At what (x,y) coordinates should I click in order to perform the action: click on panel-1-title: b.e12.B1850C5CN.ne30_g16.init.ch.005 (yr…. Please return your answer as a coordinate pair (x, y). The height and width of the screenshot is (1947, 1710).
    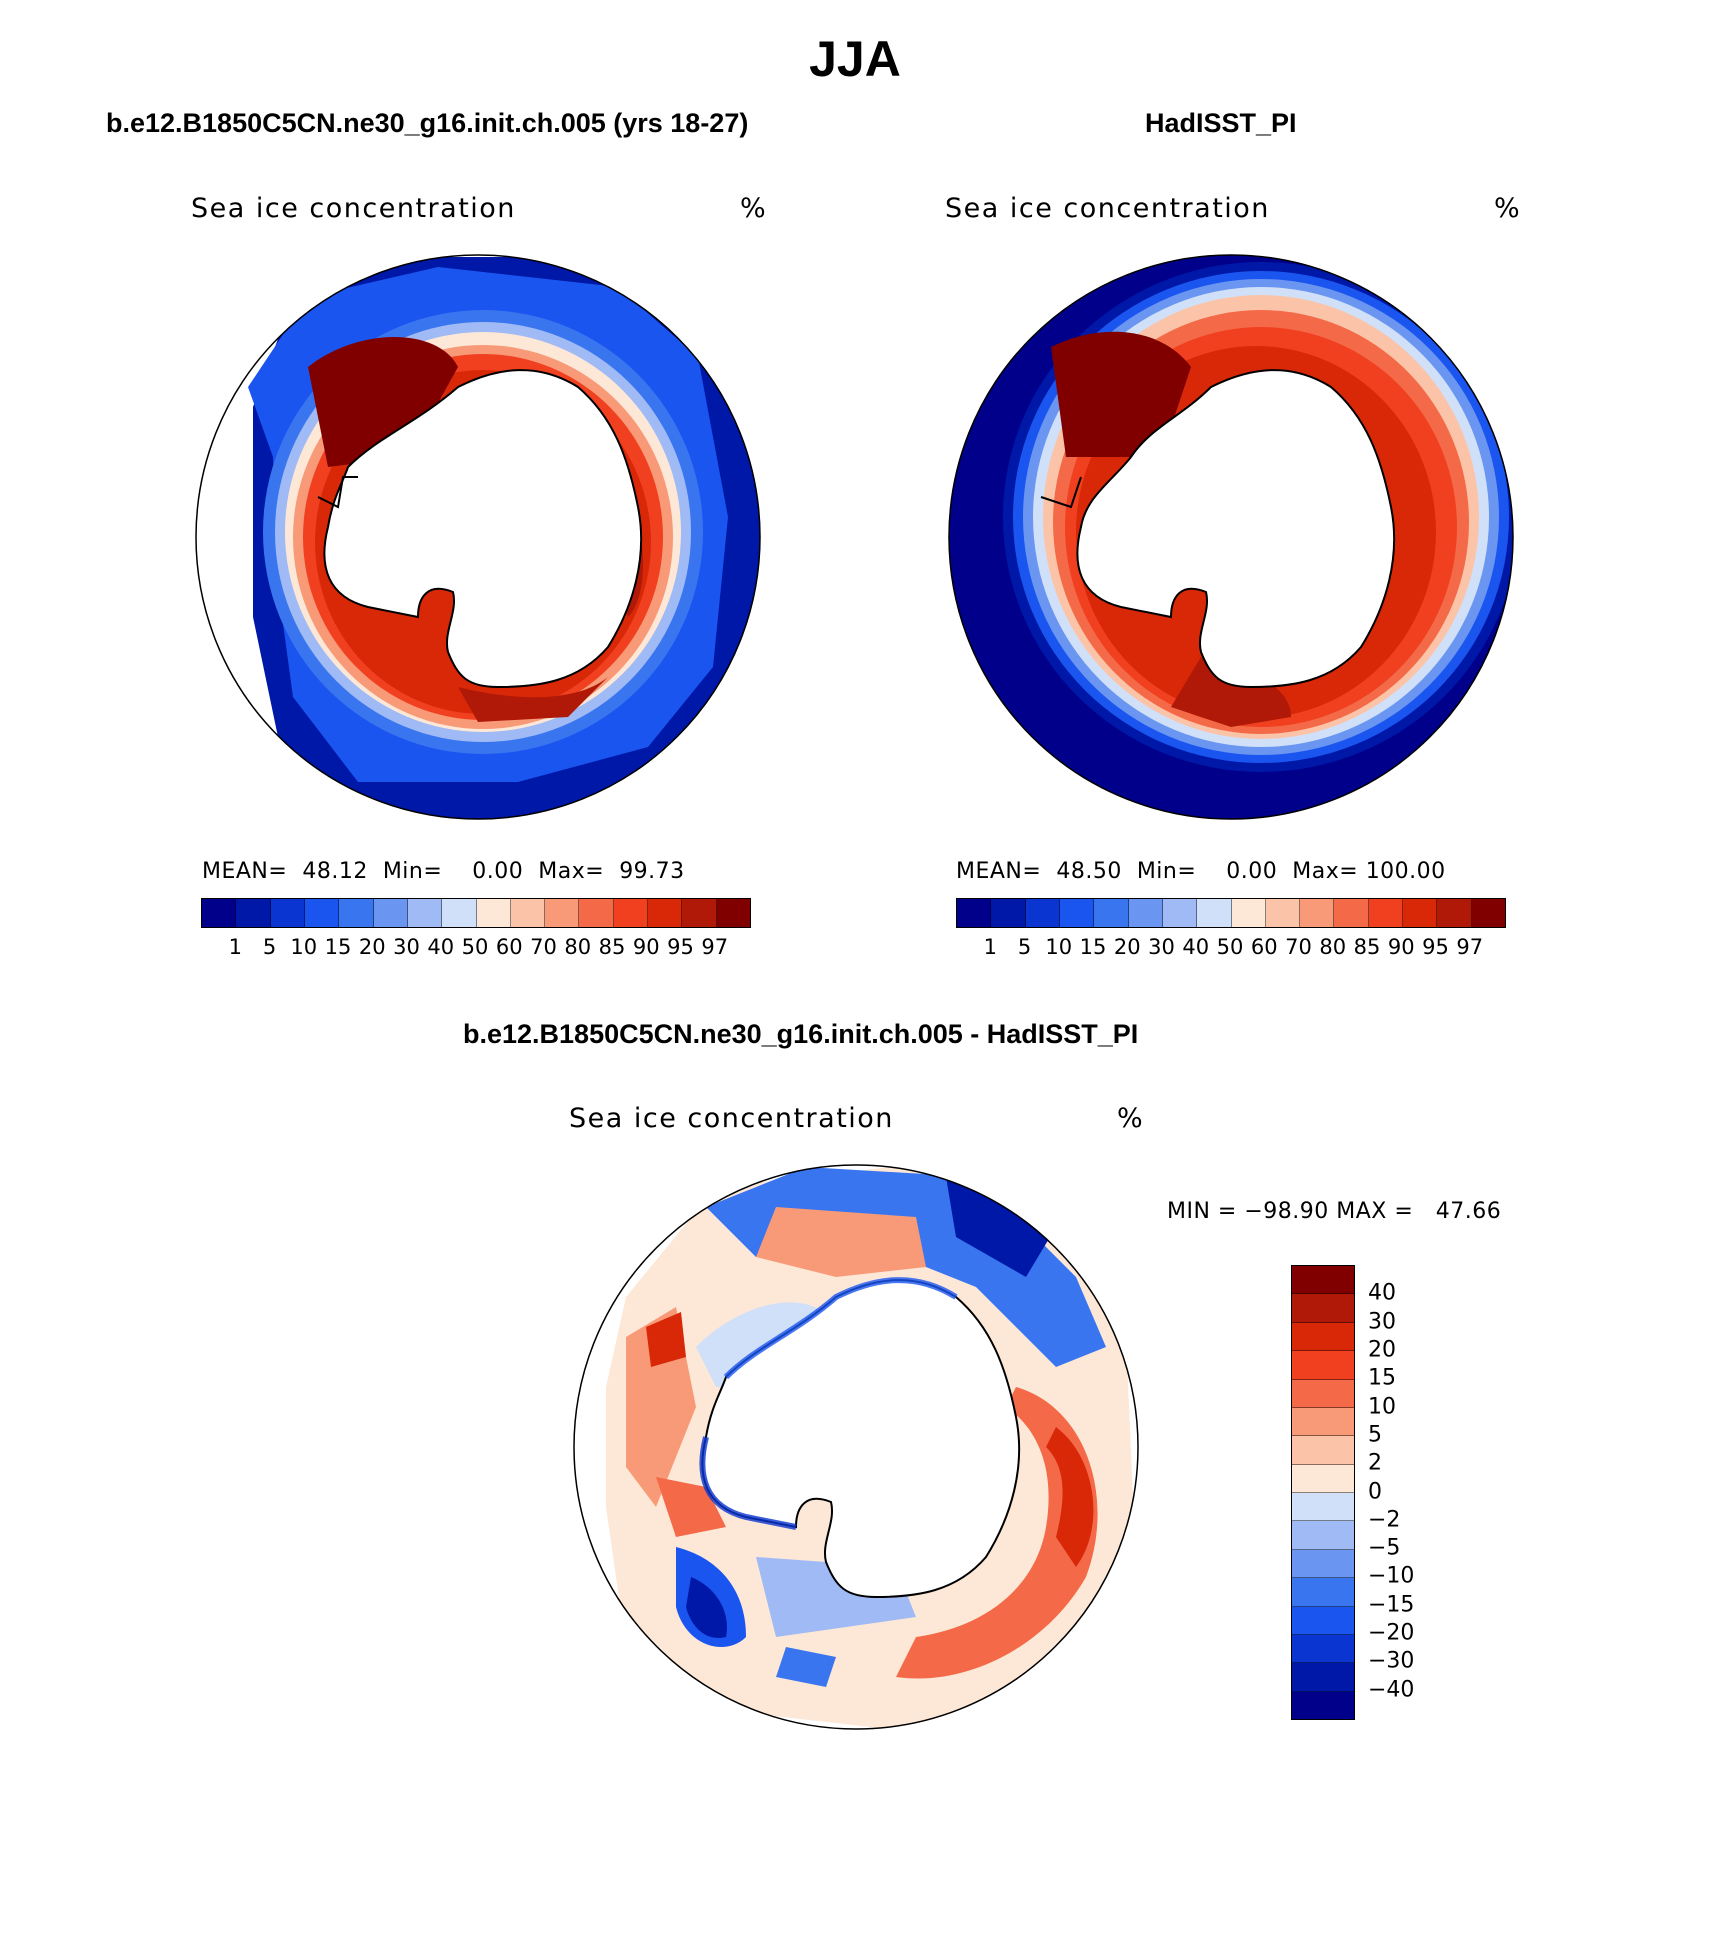
    Looking at the image, I should click on (427, 123).